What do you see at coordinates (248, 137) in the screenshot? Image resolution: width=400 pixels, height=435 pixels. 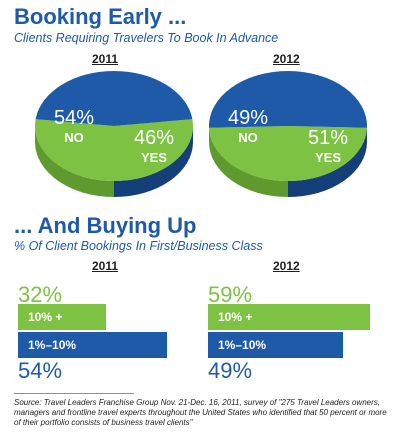 I see `pie-2012-no-label: NO` at bounding box center [248, 137].